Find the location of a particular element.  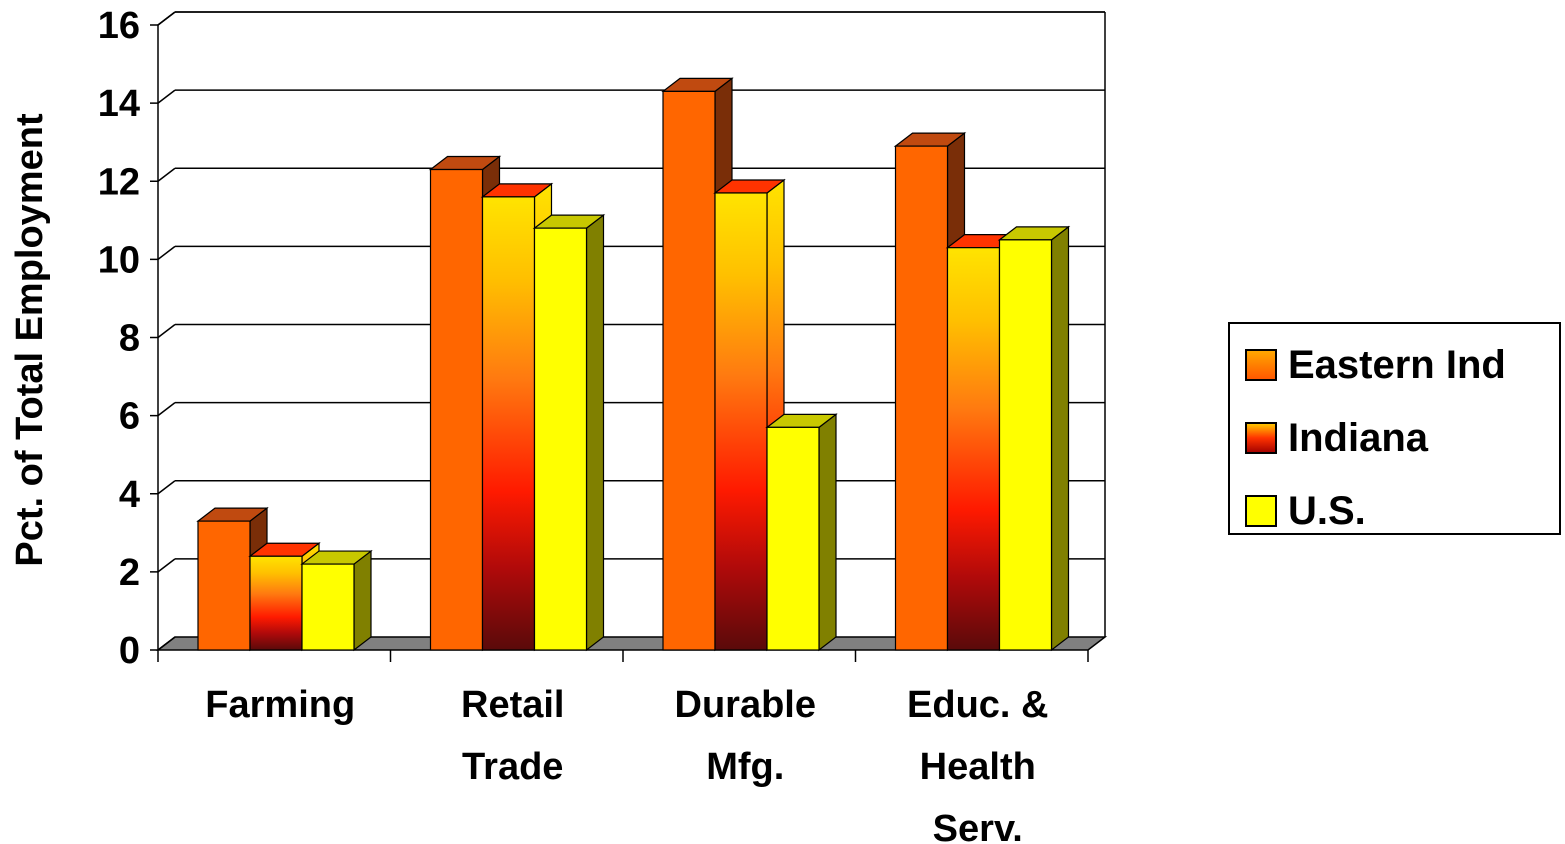

y-tick-label: 6 is located at coordinates (129, 417).